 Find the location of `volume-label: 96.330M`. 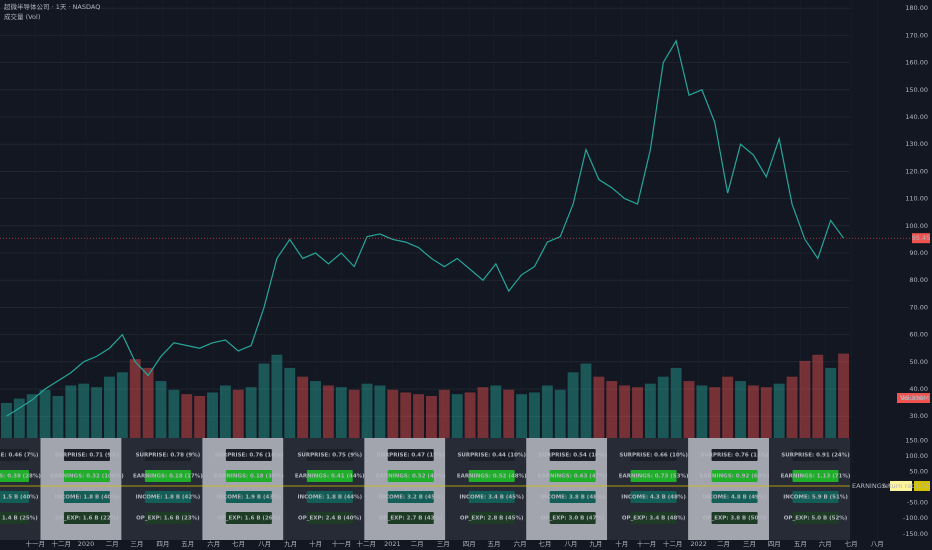

volume-label: 96.330M is located at coordinates (915, 398).